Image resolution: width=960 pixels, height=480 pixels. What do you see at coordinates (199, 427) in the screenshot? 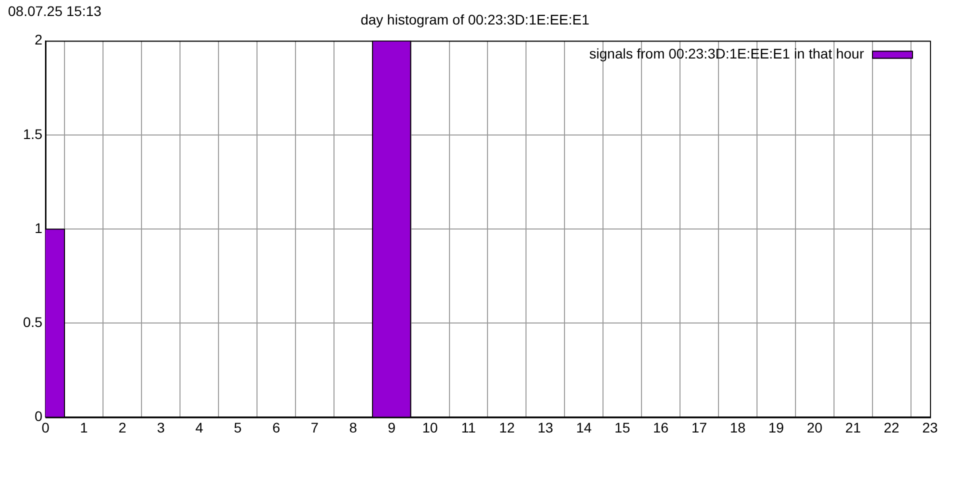
I see `x-tick-label: 4` at bounding box center [199, 427].